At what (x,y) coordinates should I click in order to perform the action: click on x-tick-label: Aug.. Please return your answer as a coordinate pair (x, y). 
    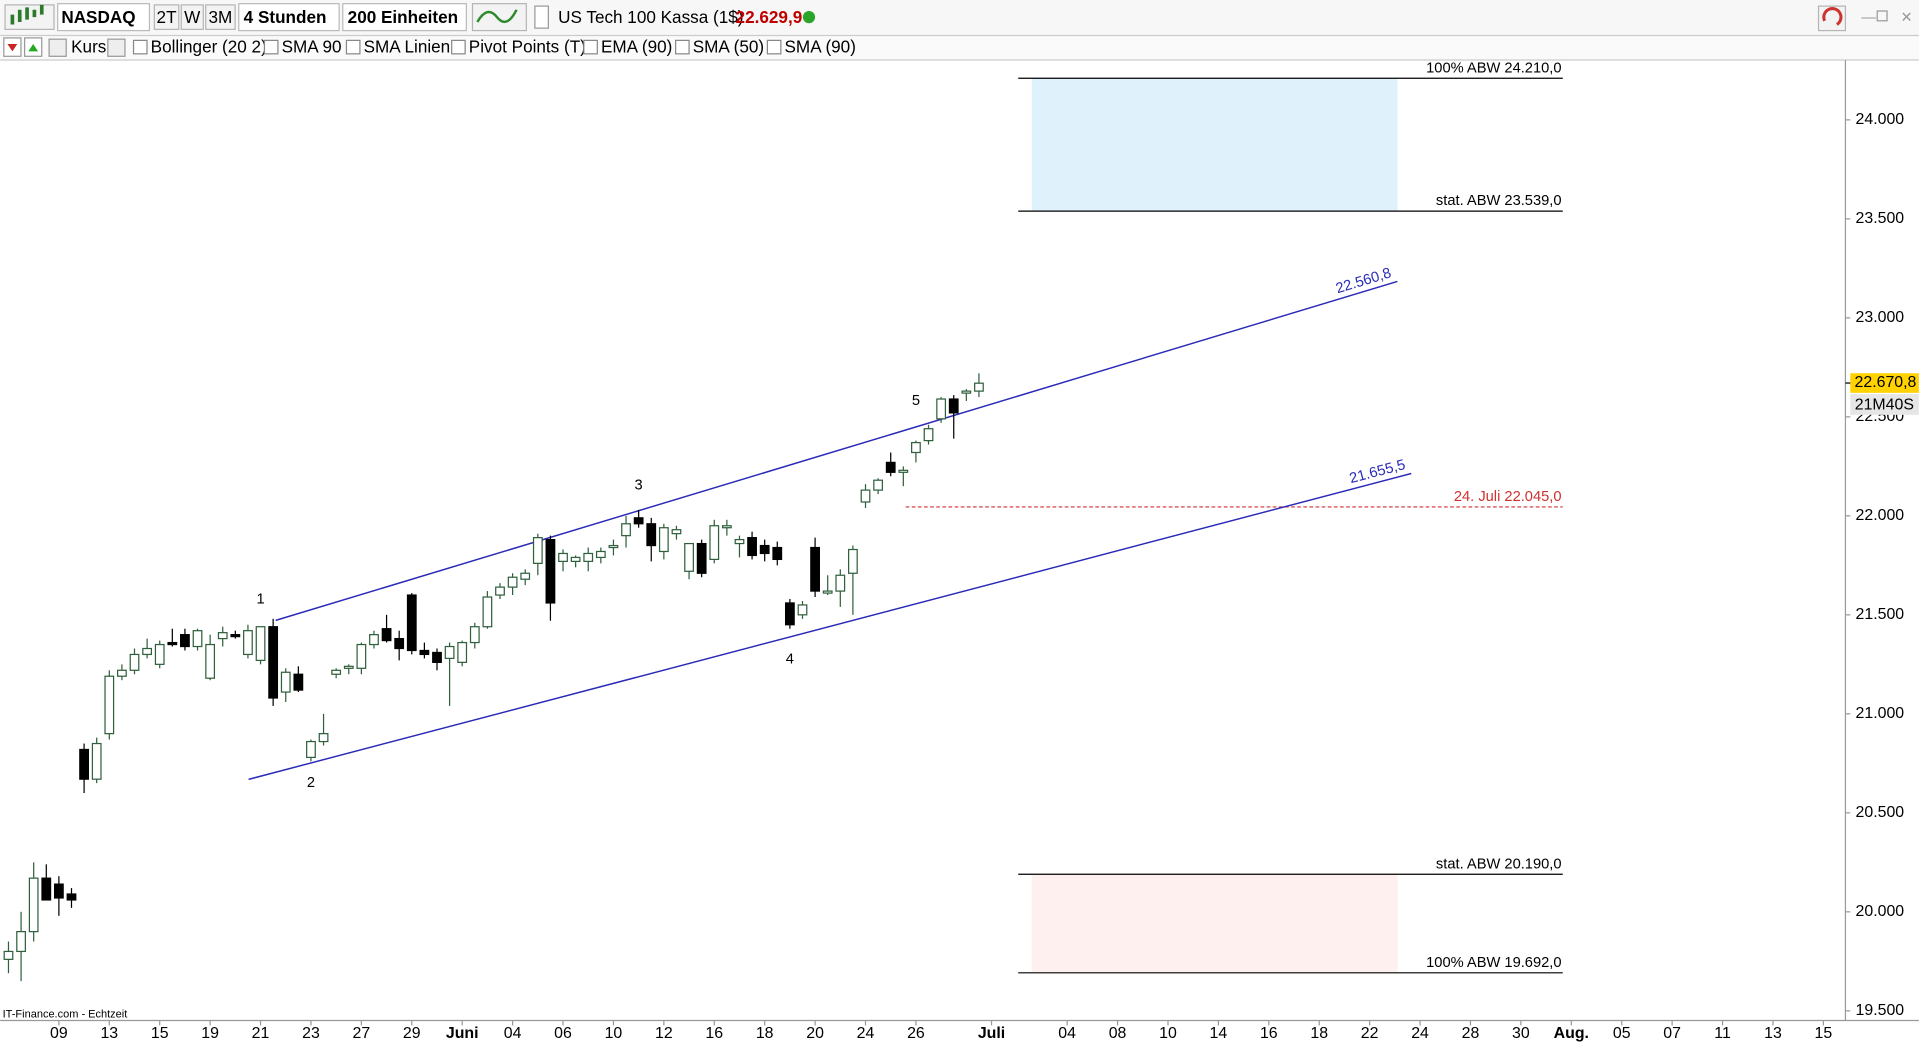
    Looking at the image, I should click on (1571, 1033).